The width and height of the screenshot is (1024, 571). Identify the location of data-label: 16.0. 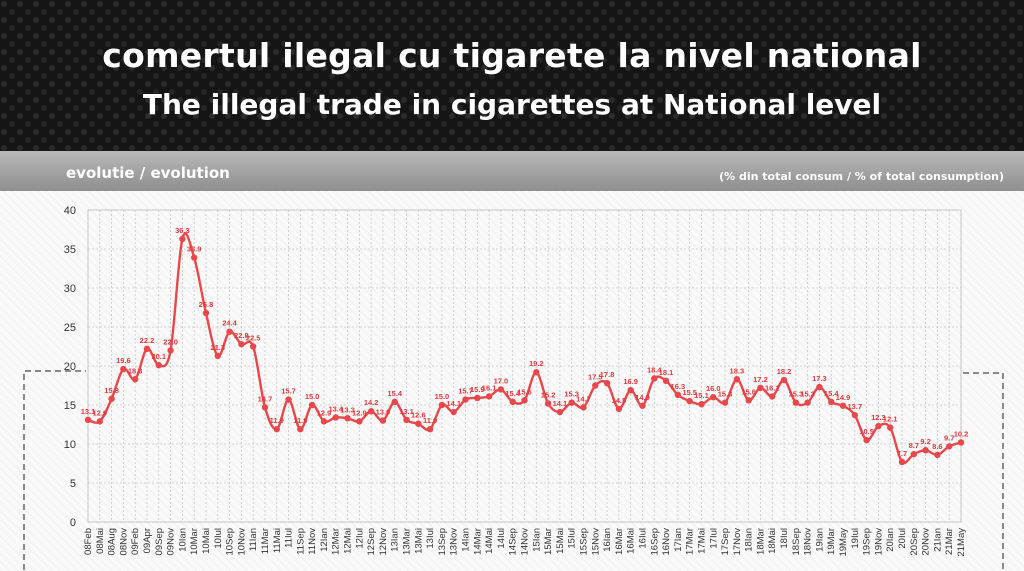
(713, 388).